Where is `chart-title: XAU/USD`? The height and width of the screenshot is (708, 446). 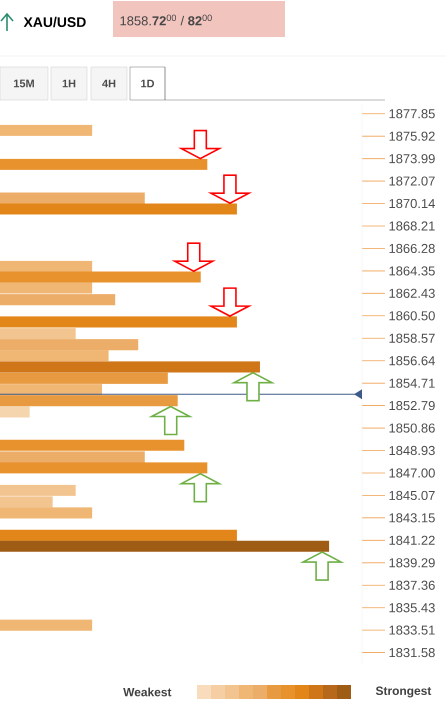 chart-title: XAU/USD is located at coordinates (55, 22).